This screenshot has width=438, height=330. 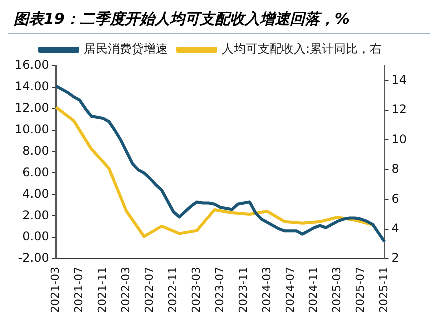 What do you see at coordinates (126, 290) in the screenshot?
I see `x-tick-label: 2022-03` at bounding box center [126, 290].